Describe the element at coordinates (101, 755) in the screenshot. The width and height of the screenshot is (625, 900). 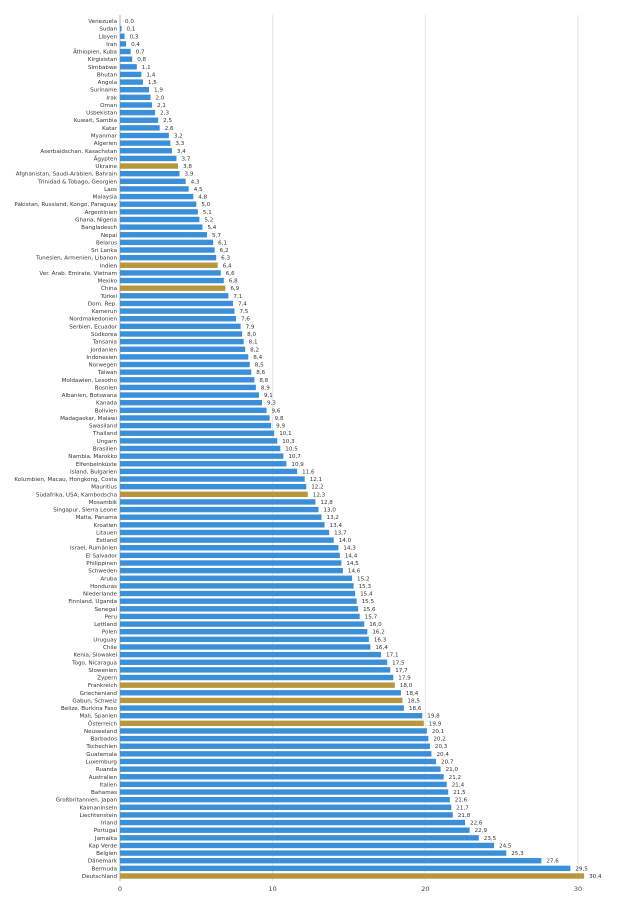
I see `category-label: Guatemala` at that location.